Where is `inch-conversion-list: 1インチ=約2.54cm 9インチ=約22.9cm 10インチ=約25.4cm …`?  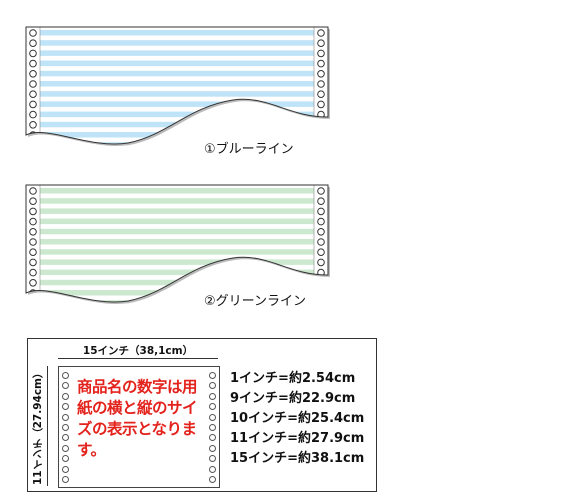 inch-conversion-list: 1インチ=約2.54cm 9インチ=約22.9cm 10インチ=約25.4cm … is located at coordinates (297, 419).